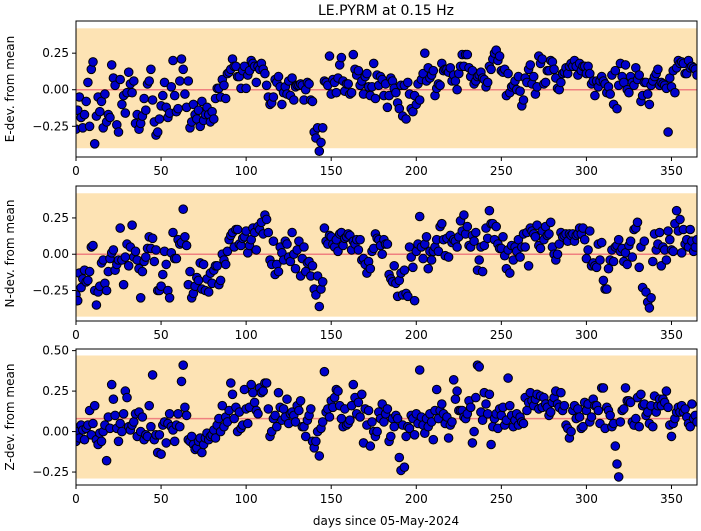  I want to click on x-tick-label: 250, so click(501, 335).